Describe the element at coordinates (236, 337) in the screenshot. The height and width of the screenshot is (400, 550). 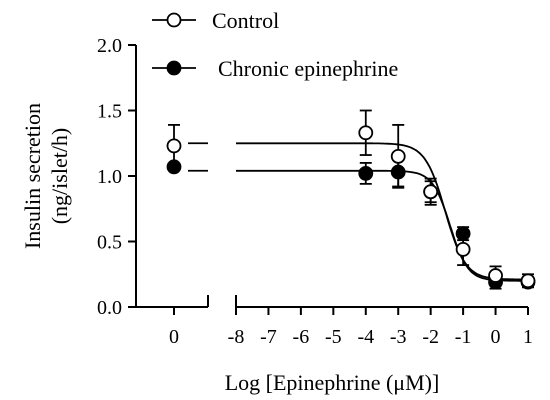
I see `x-tick-label: -8` at that location.